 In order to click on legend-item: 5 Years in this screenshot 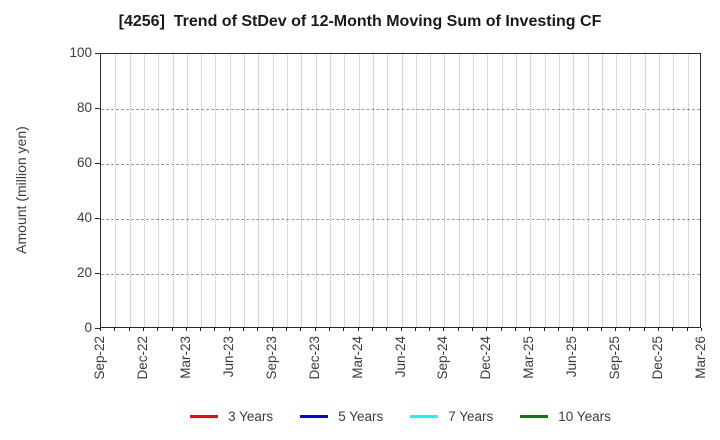, I will do `click(341, 416)`.